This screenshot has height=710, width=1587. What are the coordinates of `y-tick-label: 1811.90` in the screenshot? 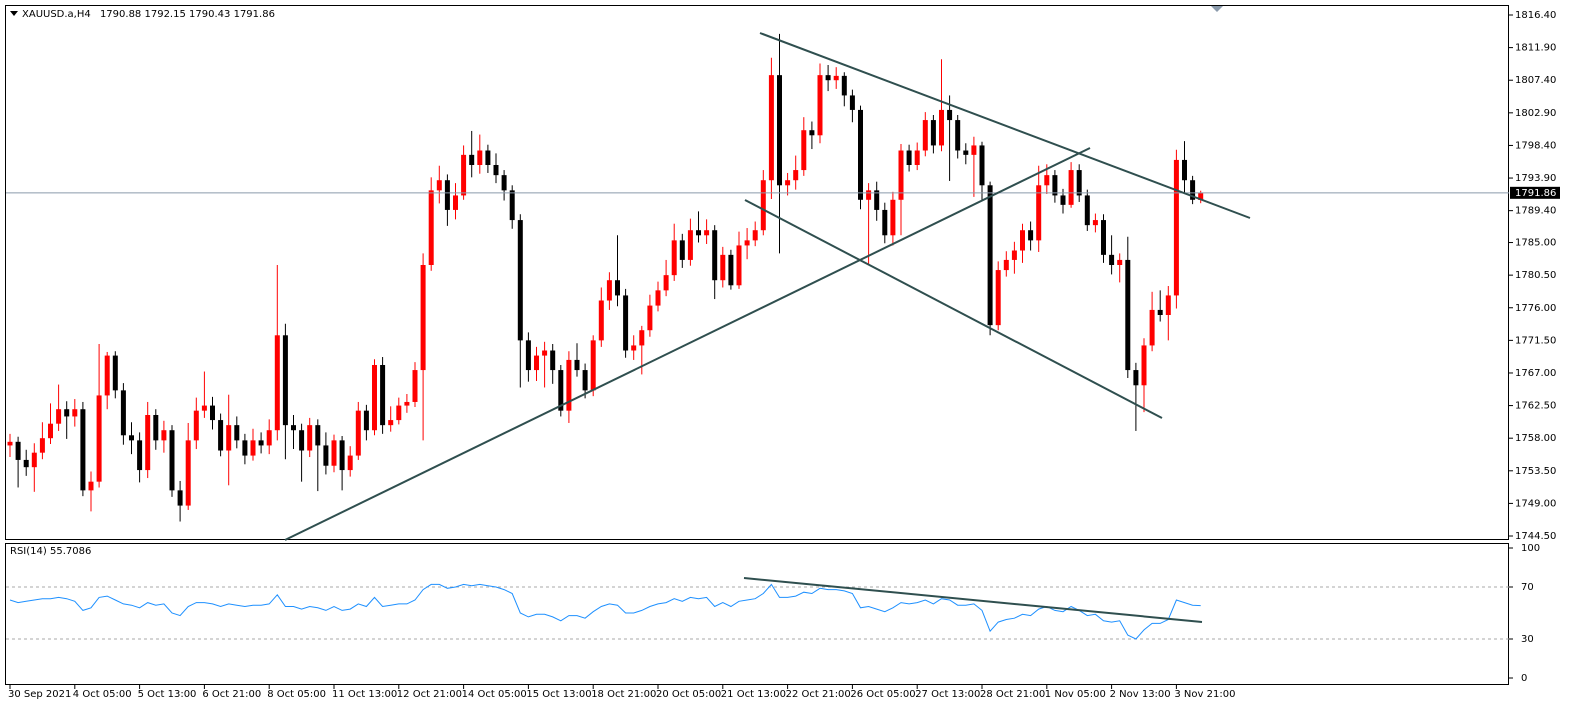 It's located at (1535, 48).